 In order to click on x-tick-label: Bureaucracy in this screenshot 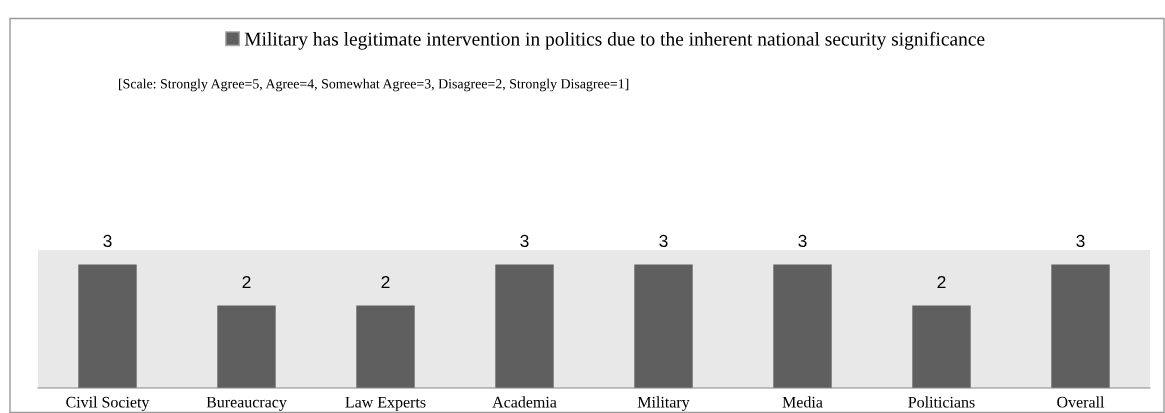, I will do `click(246, 403)`.